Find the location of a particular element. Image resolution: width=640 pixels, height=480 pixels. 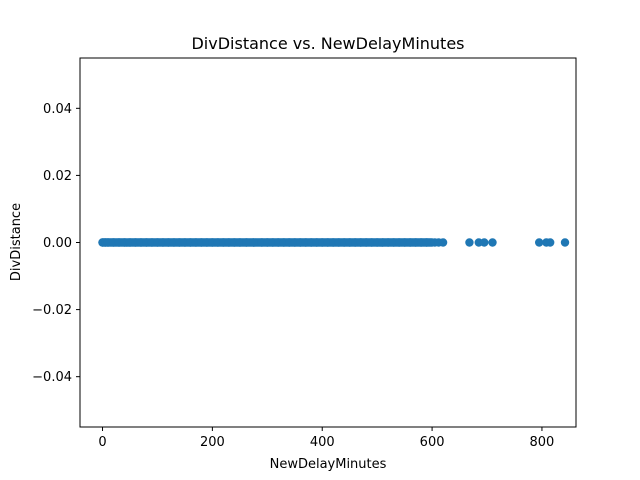

y-tick-label: −0.02 is located at coordinates (52, 310).